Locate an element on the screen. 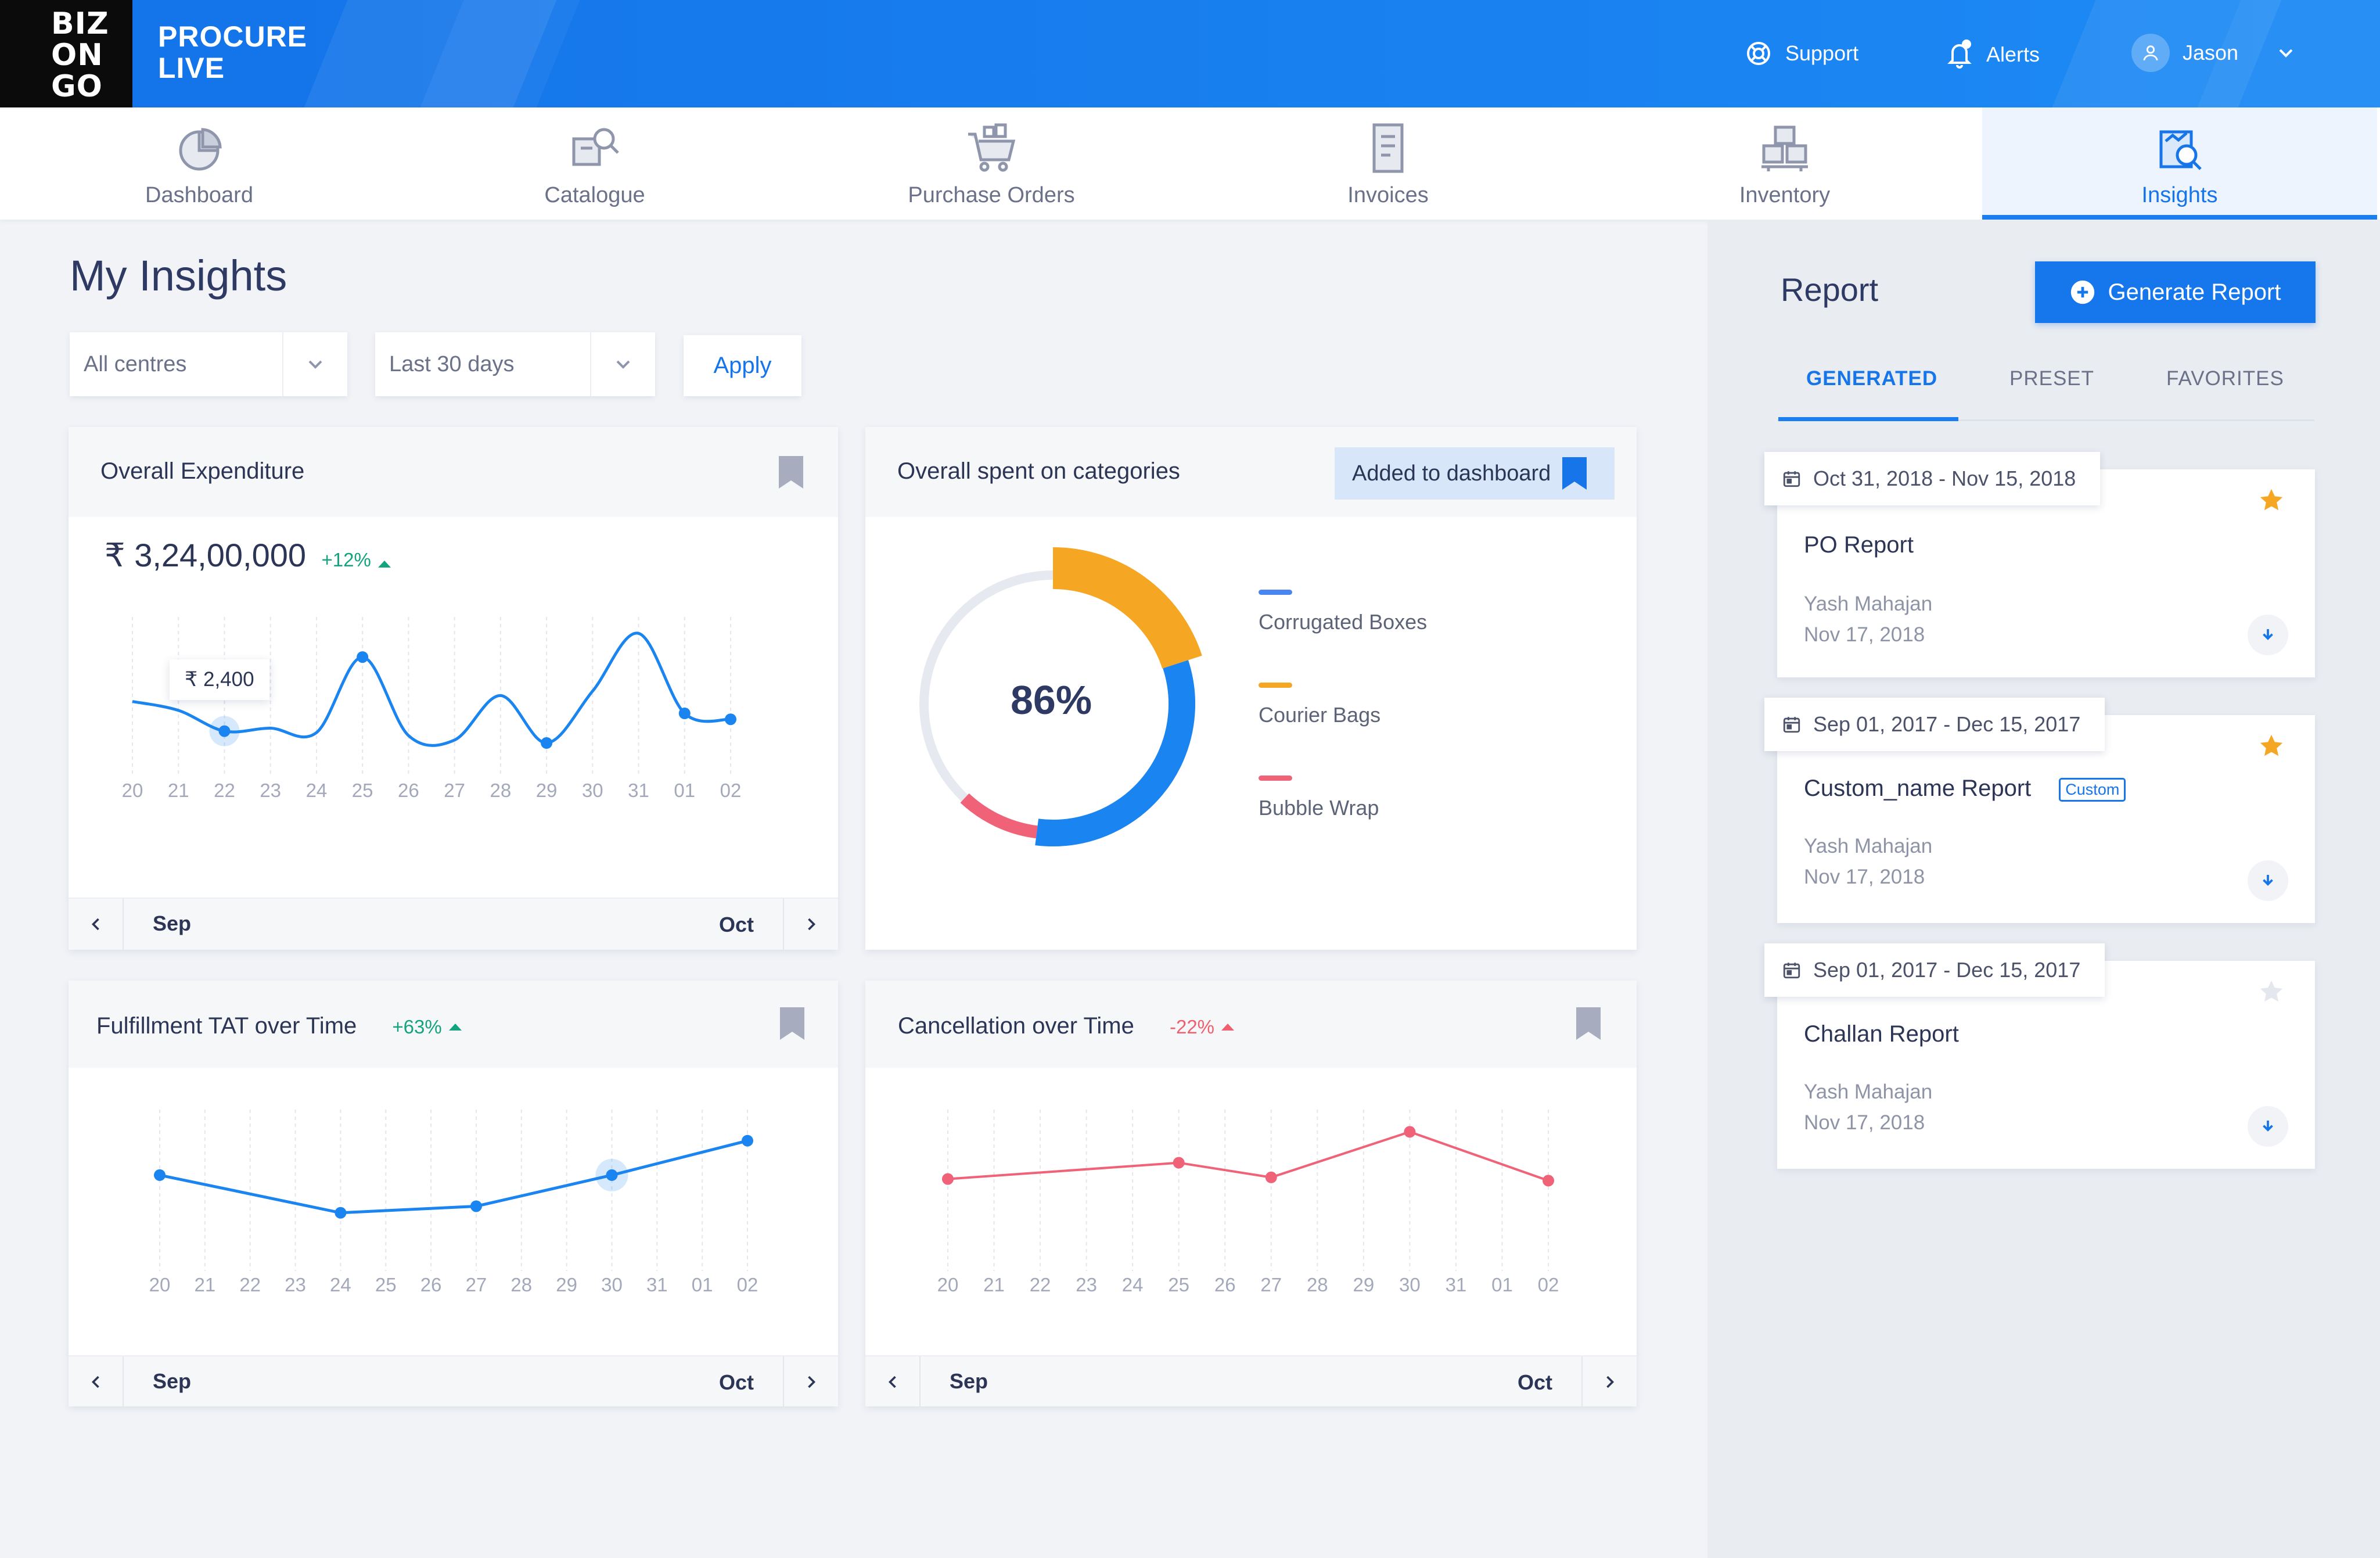 The image size is (2380, 1558). report-name: PO Report is located at coordinates (1859, 545).